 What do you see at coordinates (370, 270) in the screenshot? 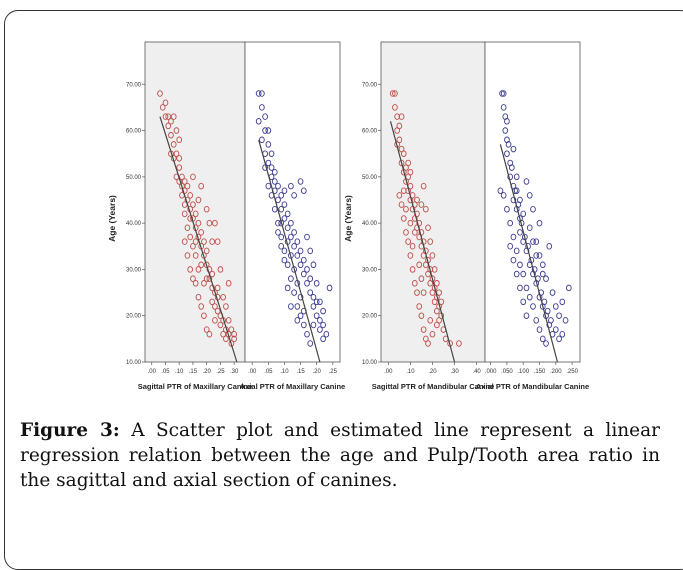
I see `y-tick-label: 30.00` at bounding box center [370, 270].